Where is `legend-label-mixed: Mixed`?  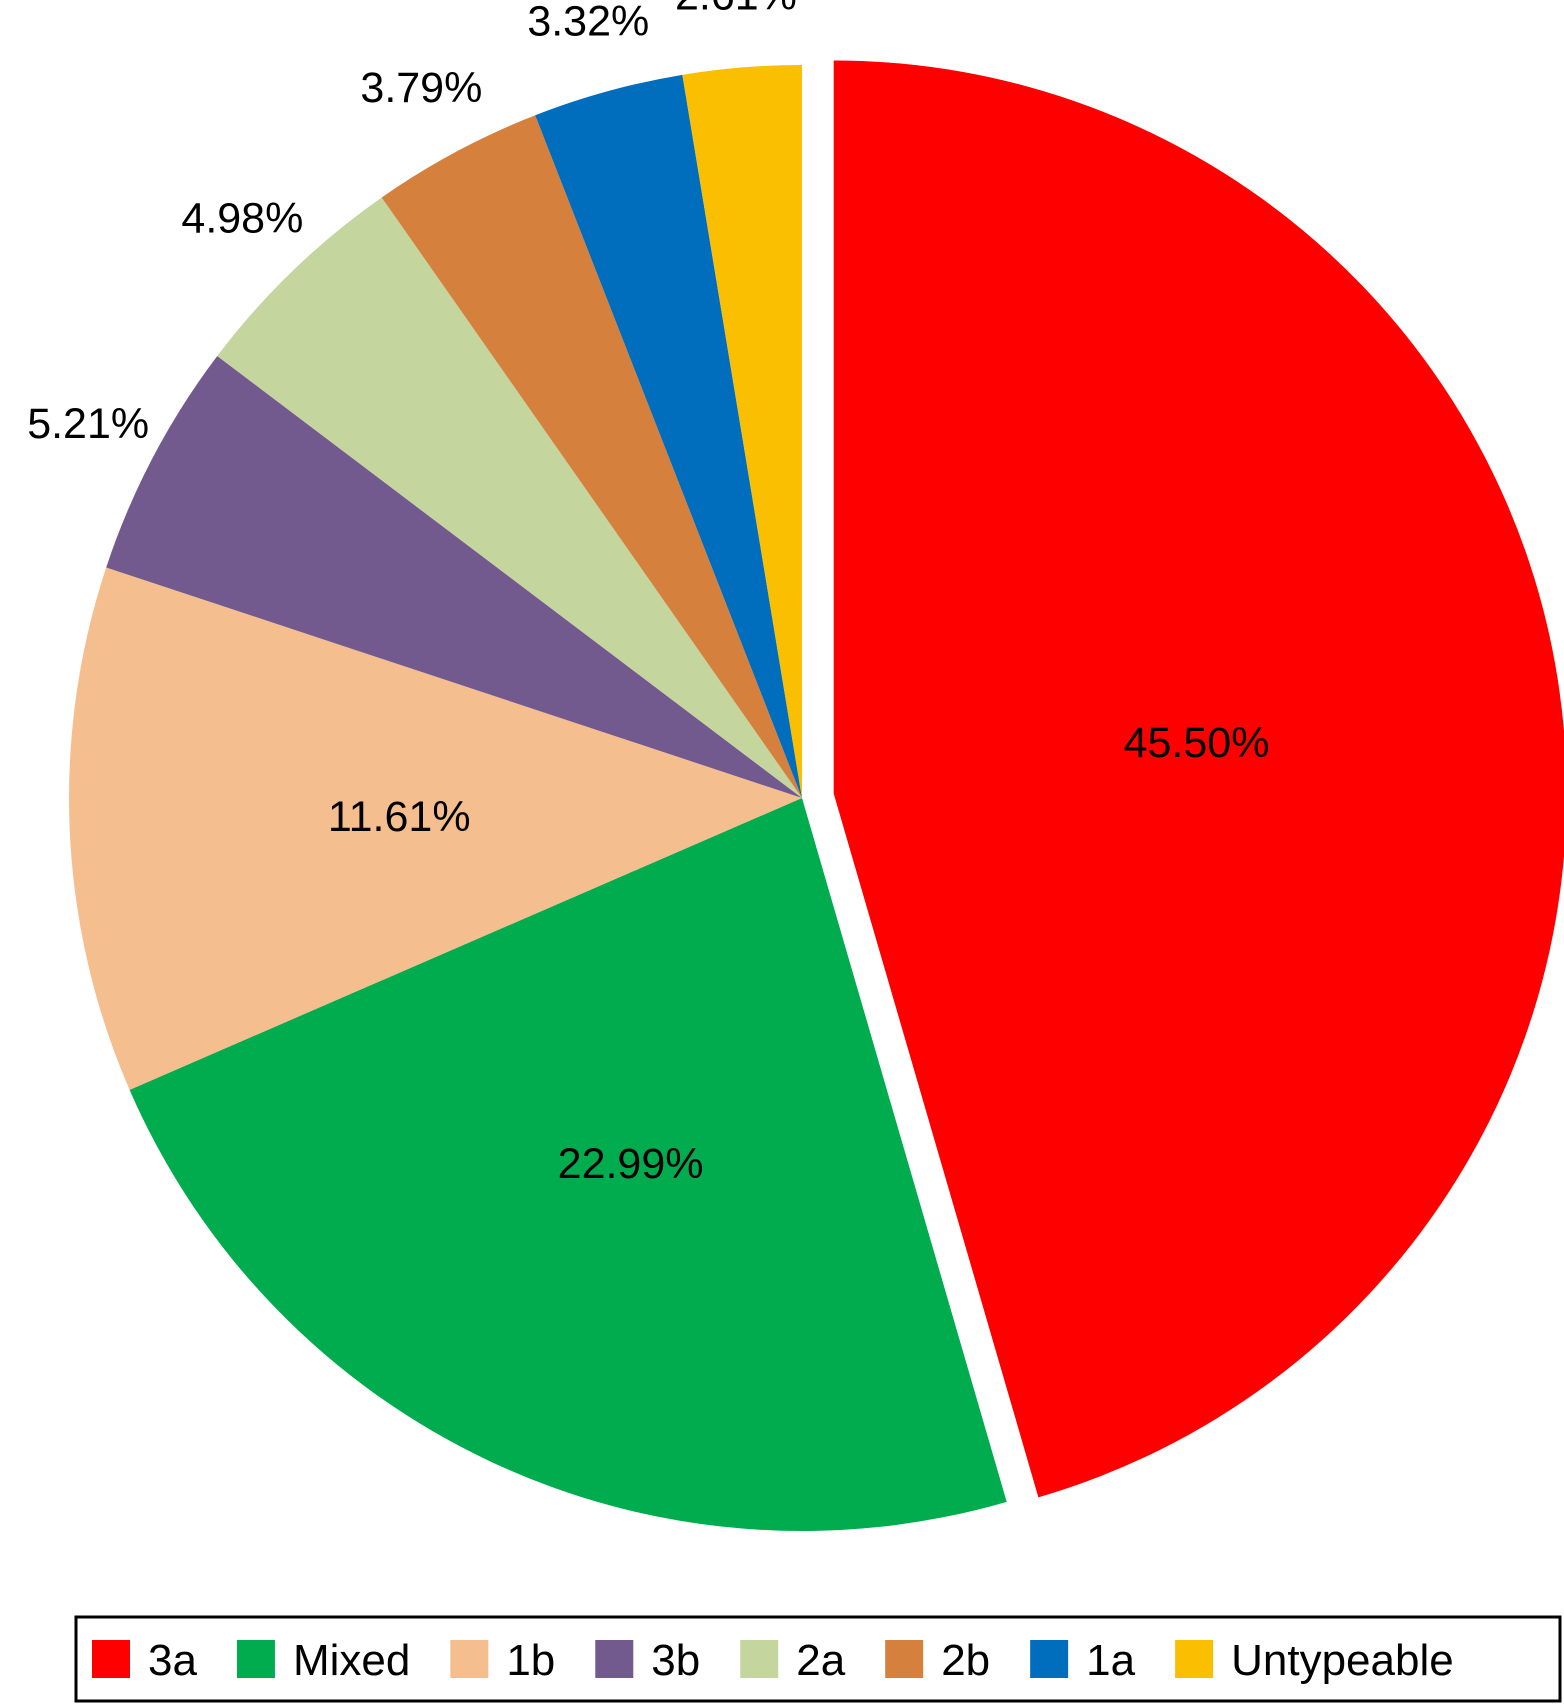 legend-label-mixed: Mixed is located at coordinates (351, 1660).